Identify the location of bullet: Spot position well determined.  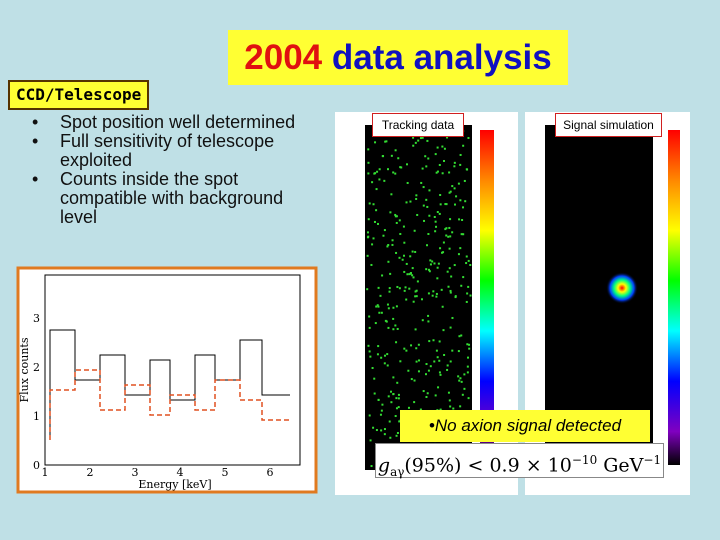
(175, 123).